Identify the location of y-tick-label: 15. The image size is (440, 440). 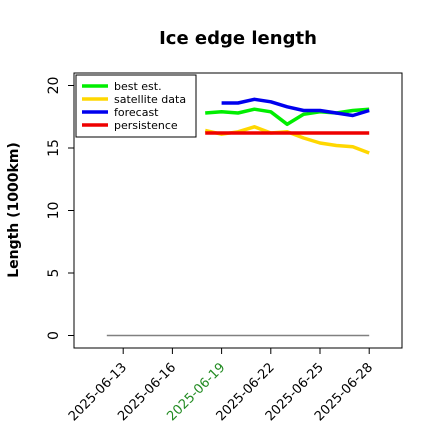
(54, 148).